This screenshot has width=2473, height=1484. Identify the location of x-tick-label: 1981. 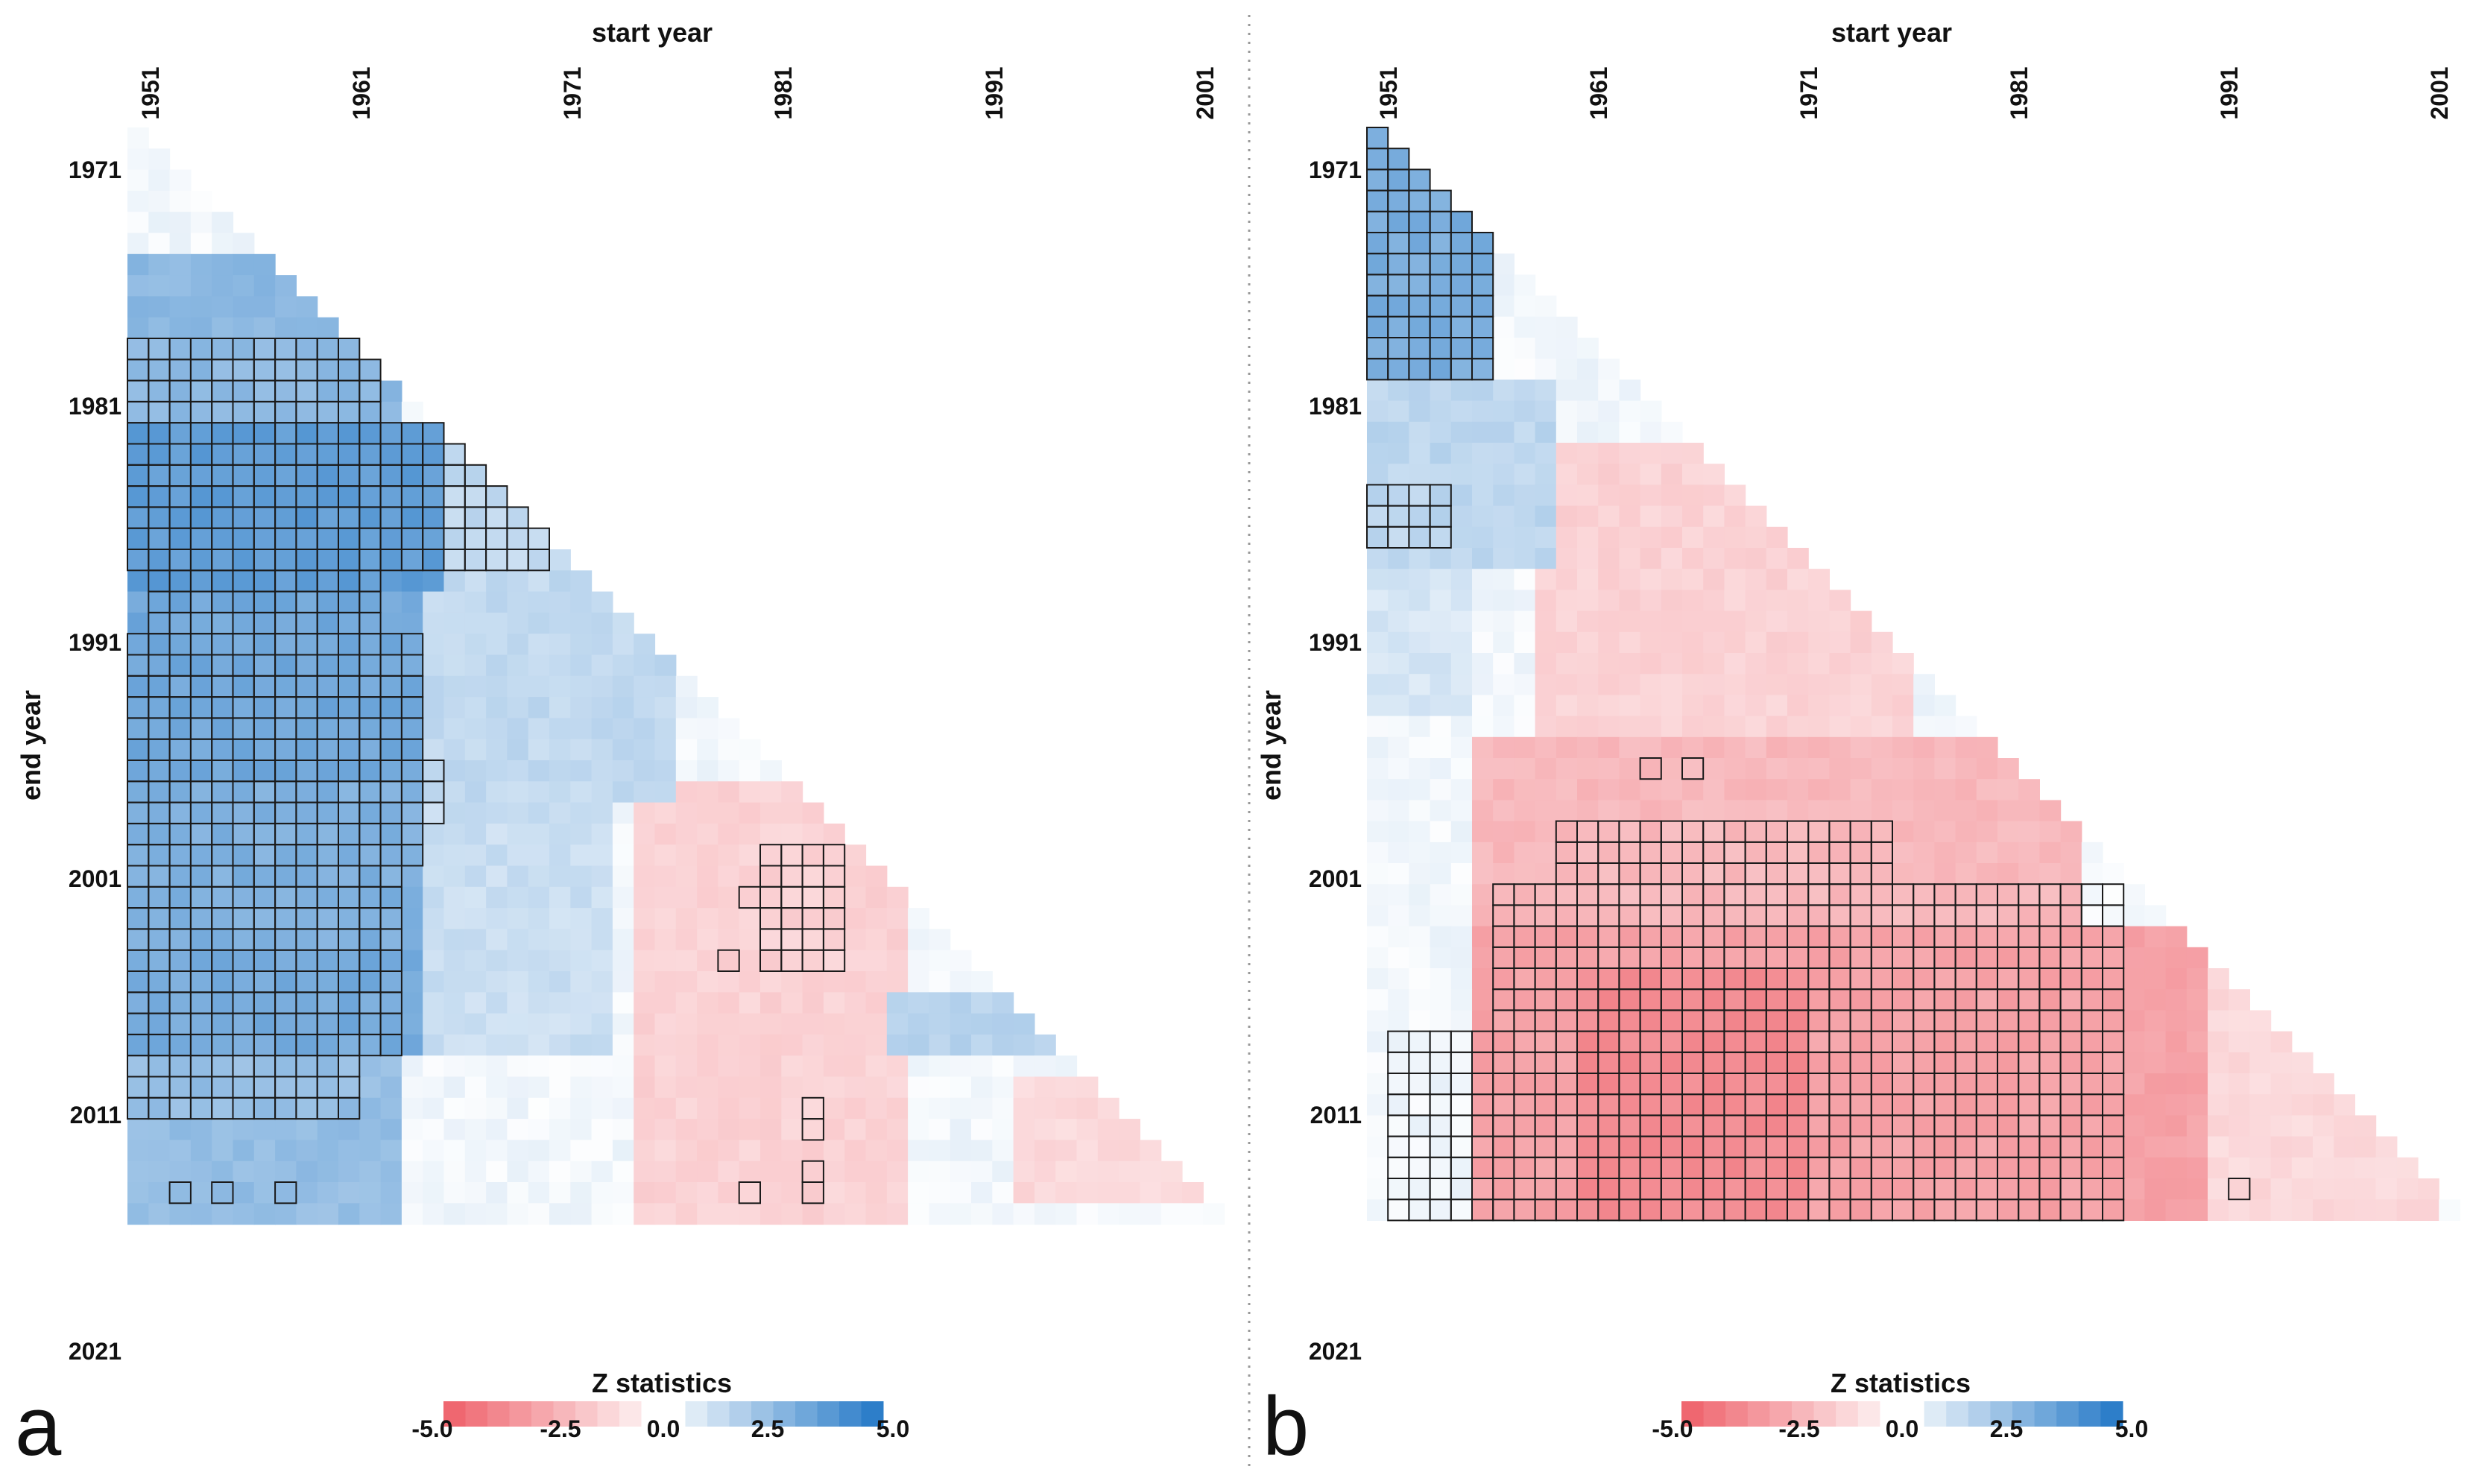
(2019, 92).